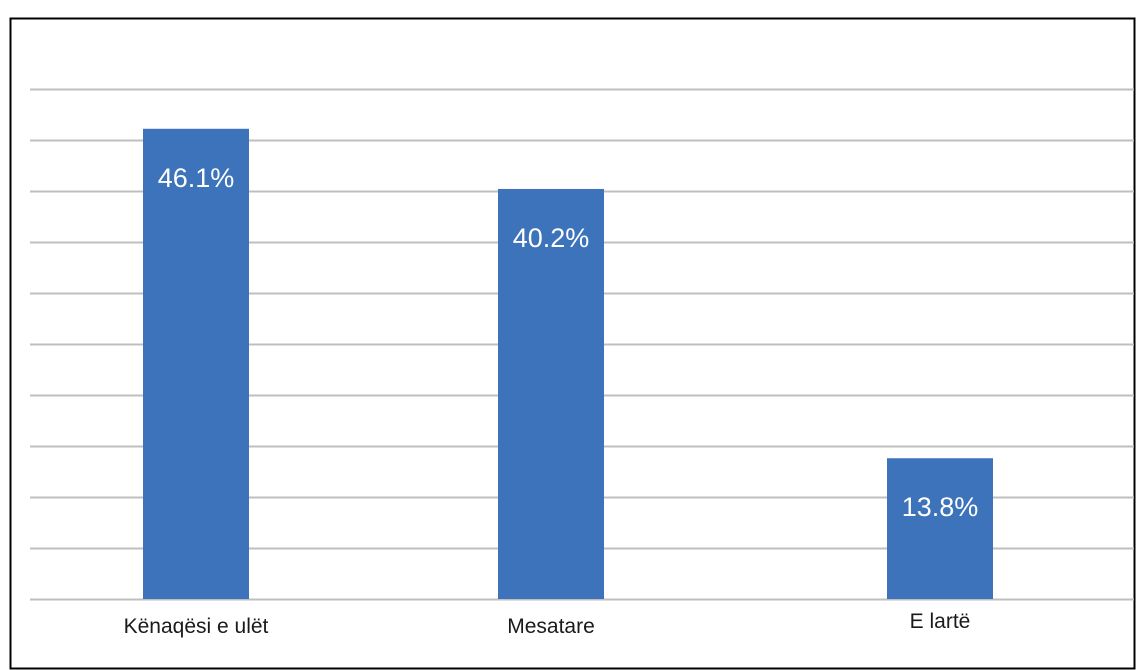 The height and width of the screenshot is (670, 1145). I want to click on category-label: Kënaqësi e ulët, so click(196, 626).